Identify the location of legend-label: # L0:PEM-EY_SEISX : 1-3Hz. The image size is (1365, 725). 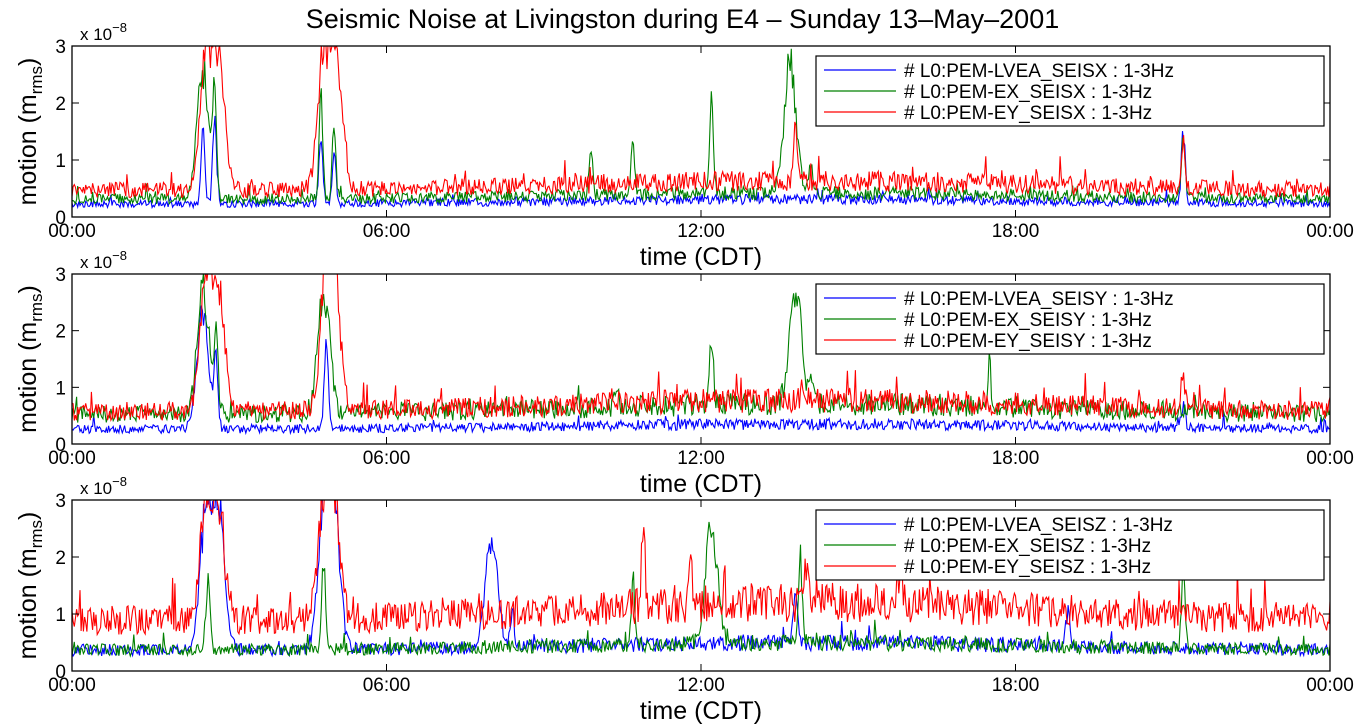
(1028, 113).